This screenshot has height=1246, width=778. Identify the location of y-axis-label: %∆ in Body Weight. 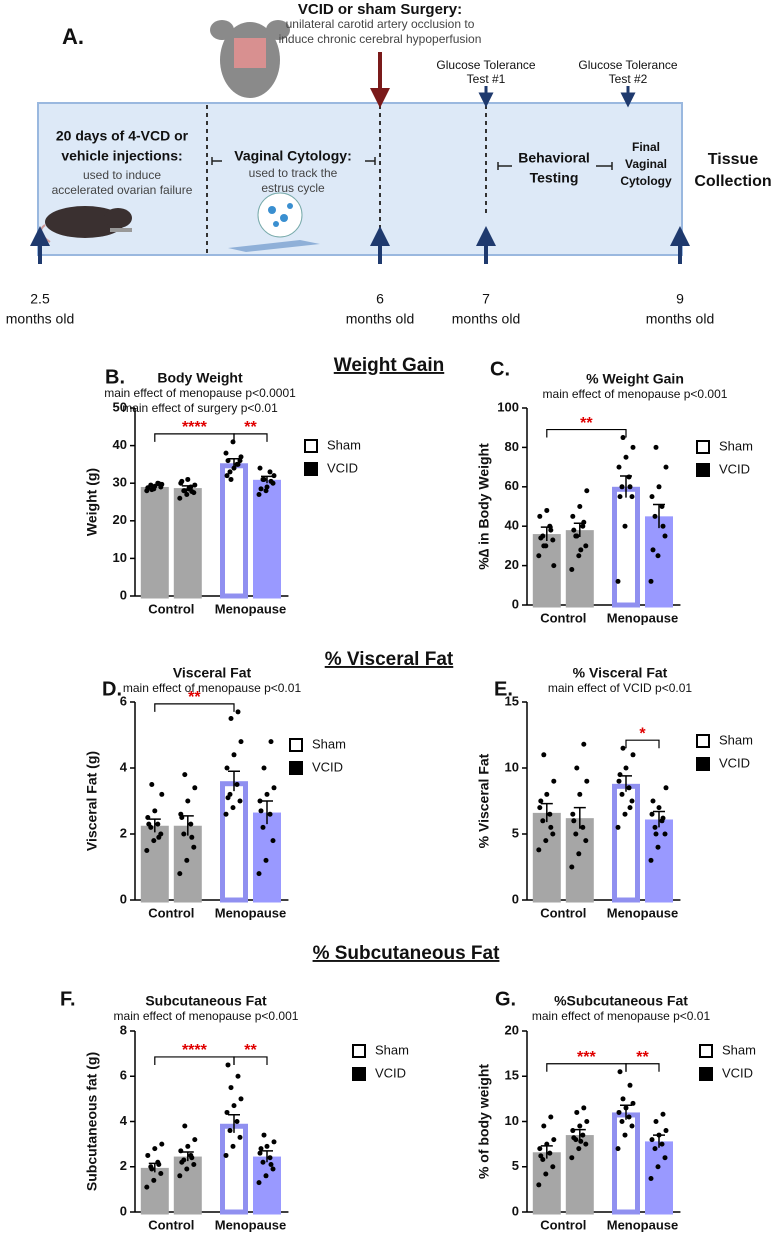
(484, 506).